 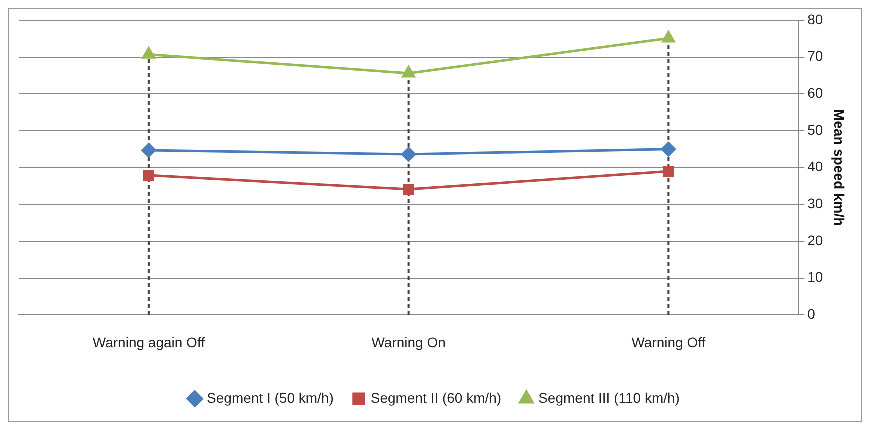 What do you see at coordinates (149, 342) in the screenshot?
I see `x-tick-label: Warning again Off` at bounding box center [149, 342].